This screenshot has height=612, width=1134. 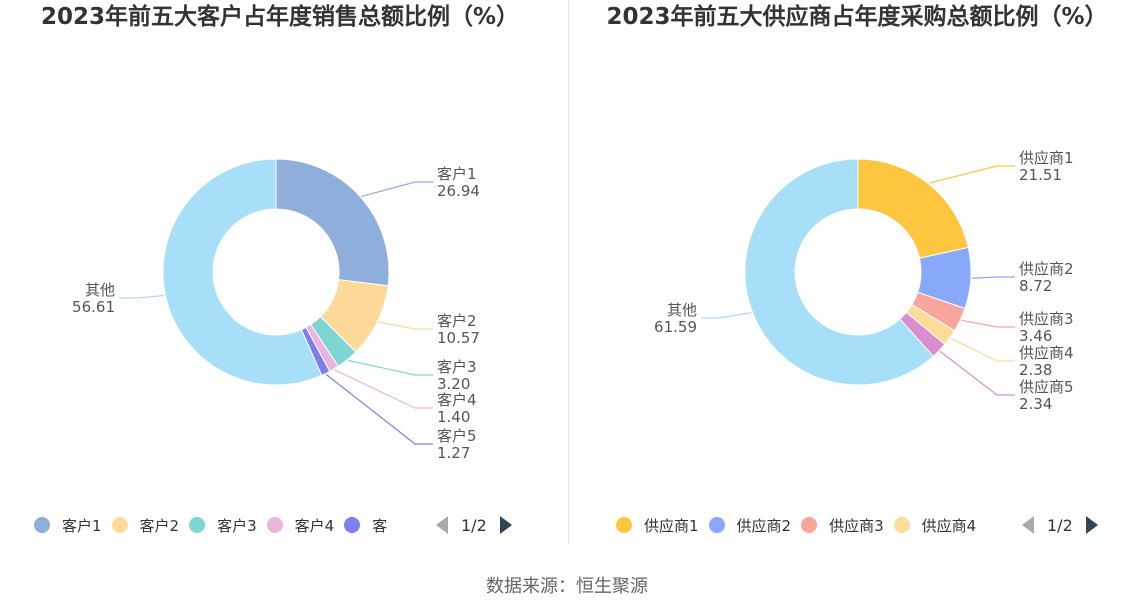 What do you see at coordinates (1035, 370) in the screenshot?
I see `slice-value-label: 2.38` at bounding box center [1035, 370].